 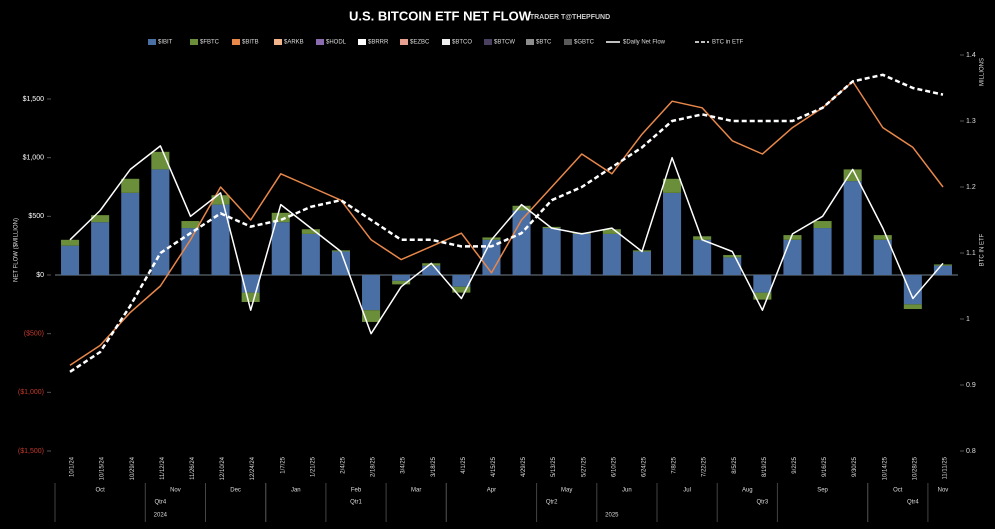 What do you see at coordinates (336, 43) in the screenshot?
I see `legend-label: $HODL` at bounding box center [336, 43].